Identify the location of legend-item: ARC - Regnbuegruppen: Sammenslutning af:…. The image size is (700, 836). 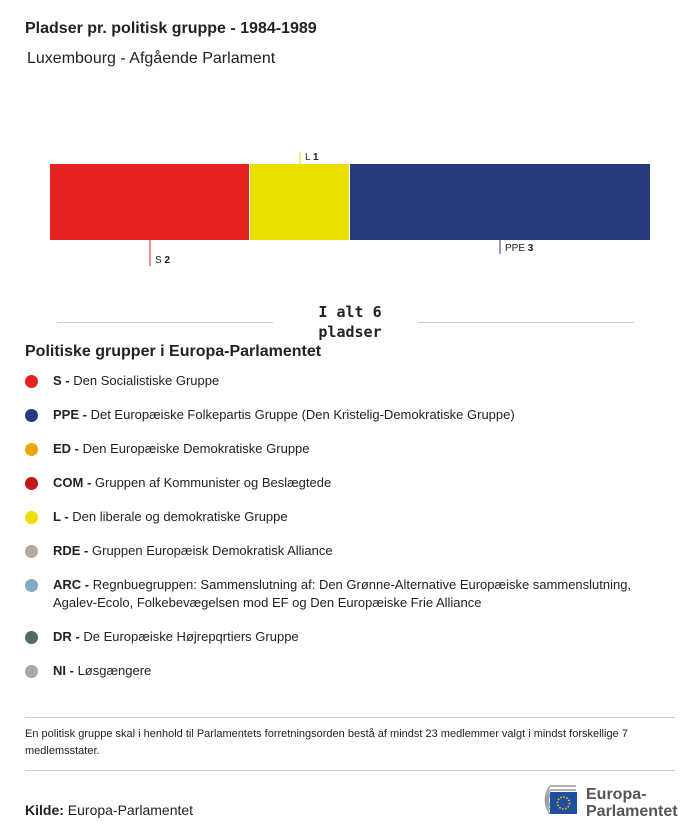
(345, 594).